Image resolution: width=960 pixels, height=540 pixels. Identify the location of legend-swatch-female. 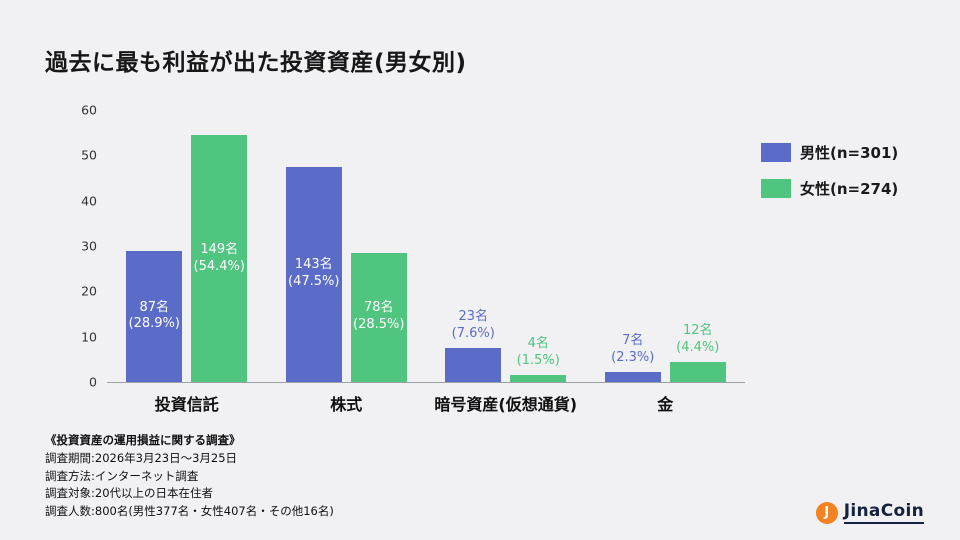
(776, 188).